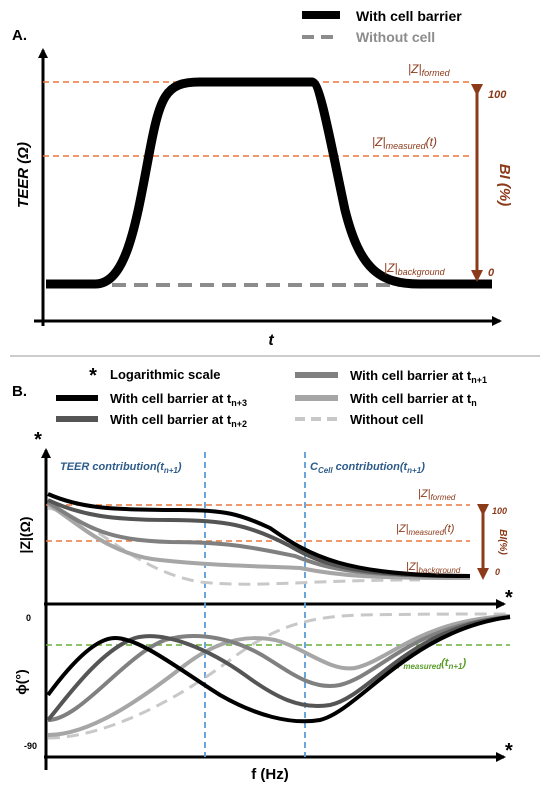 This screenshot has width=550, height=788. I want to click on legend-n3-label: With cell barrier at tn+3, so click(178, 399).